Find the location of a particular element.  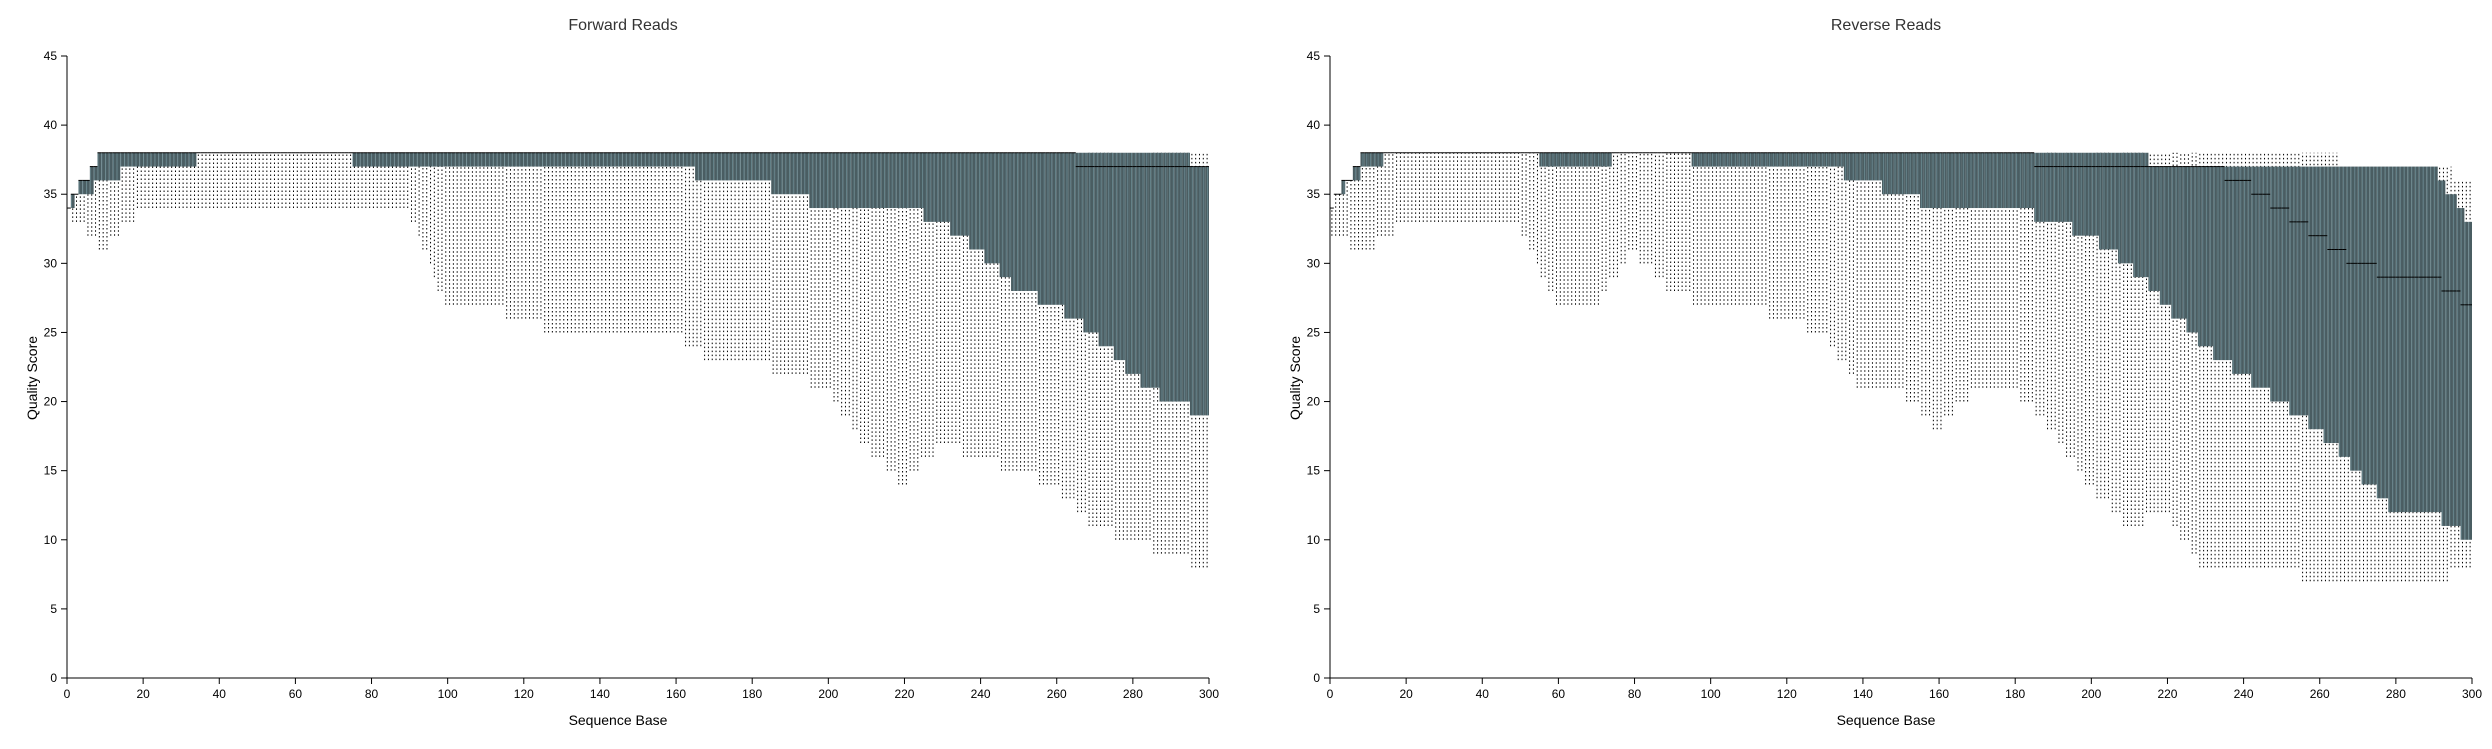

x-tick-label: 60 is located at coordinates (1559, 694).